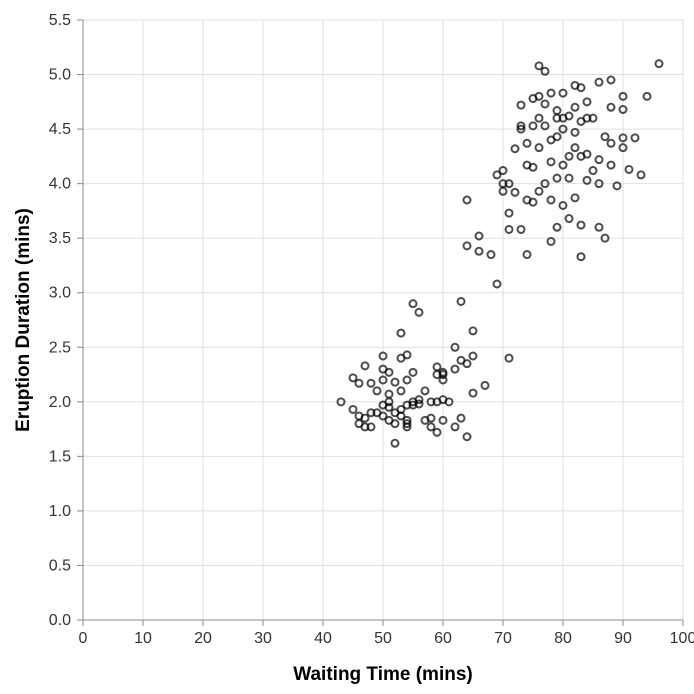 The image size is (694, 694). I want to click on x-axis-title: Waiting Time (mins), so click(382, 674).